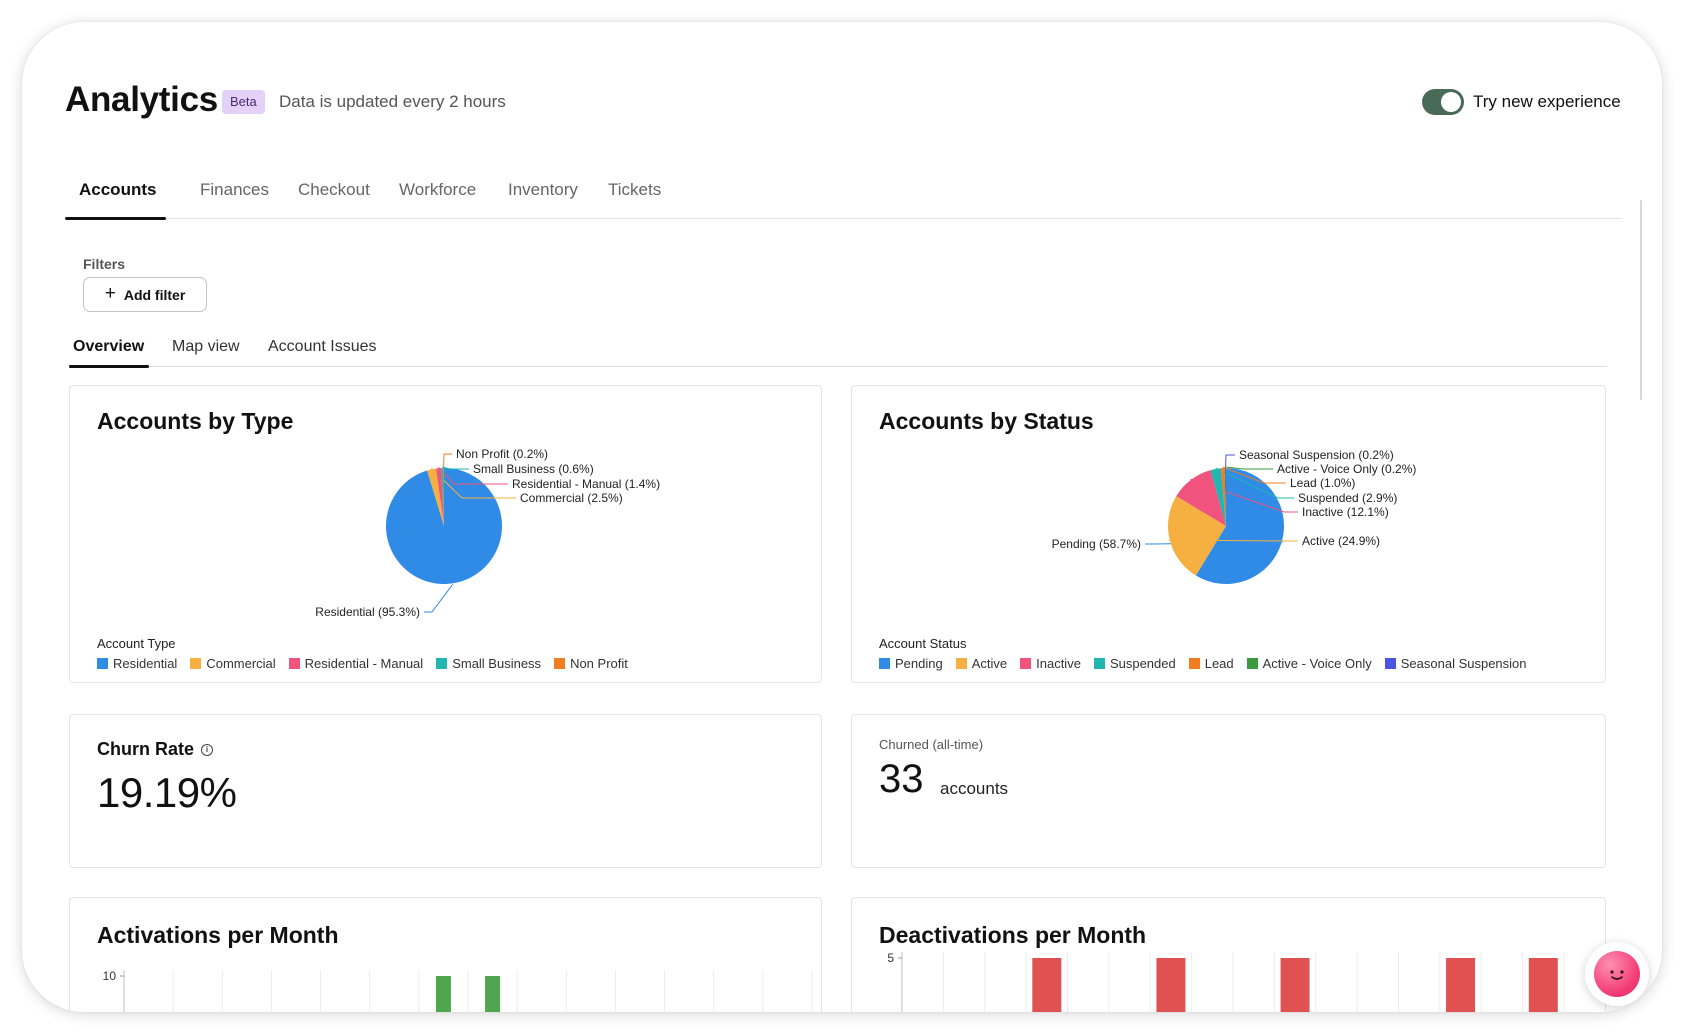  I want to click on status-legend-item-2: Inactive, so click(1050, 663).